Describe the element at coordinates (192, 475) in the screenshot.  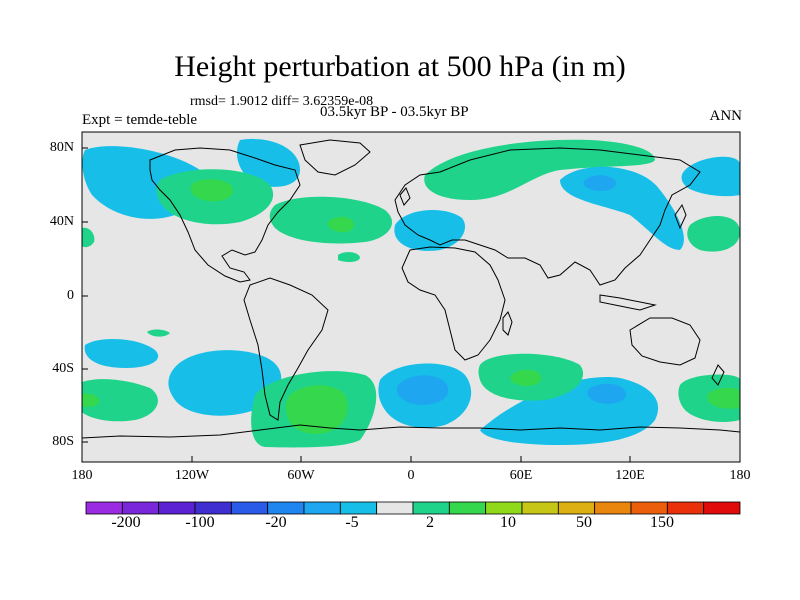
I see `lon-label-120w: 120W` at that location.